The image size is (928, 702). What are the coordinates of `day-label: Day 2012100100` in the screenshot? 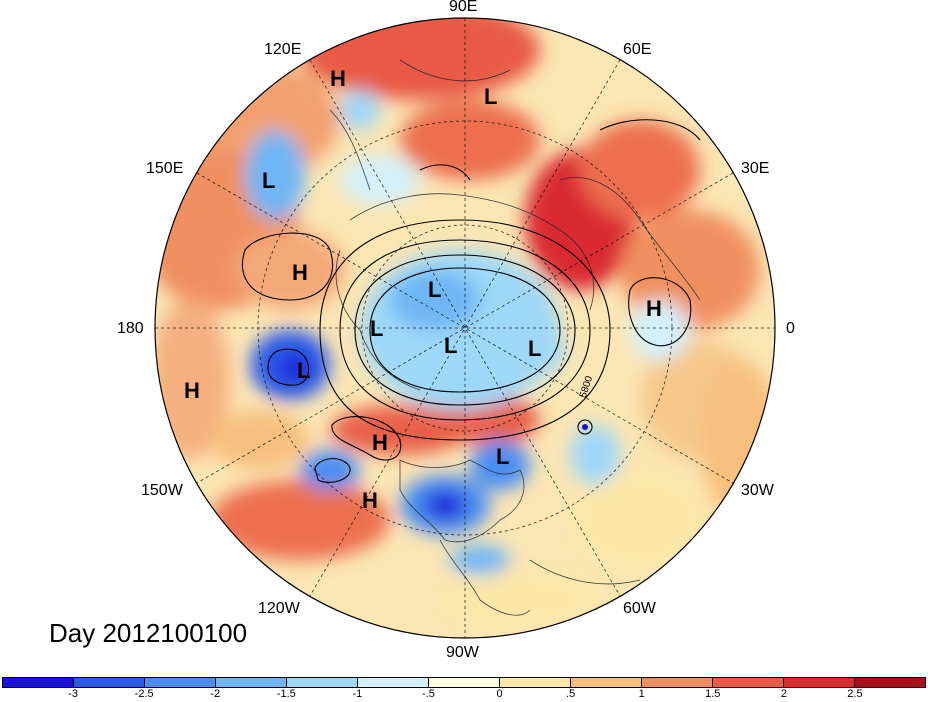 It's located at (148, 633).